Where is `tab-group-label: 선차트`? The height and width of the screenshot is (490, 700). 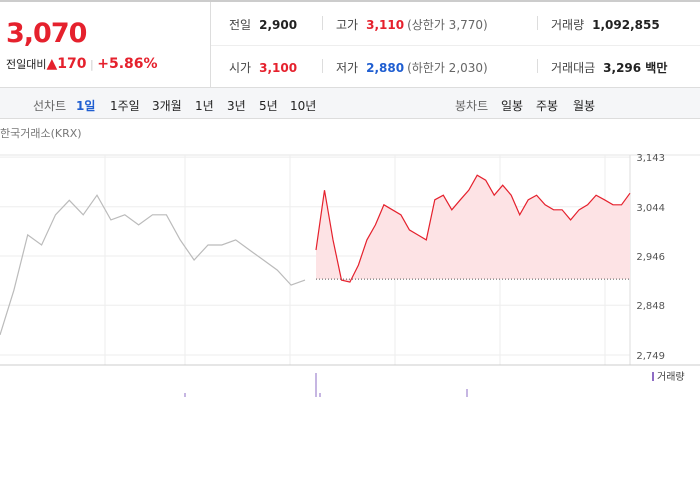 tab-group-label: 선차트 is located at coordinates (50, 106).